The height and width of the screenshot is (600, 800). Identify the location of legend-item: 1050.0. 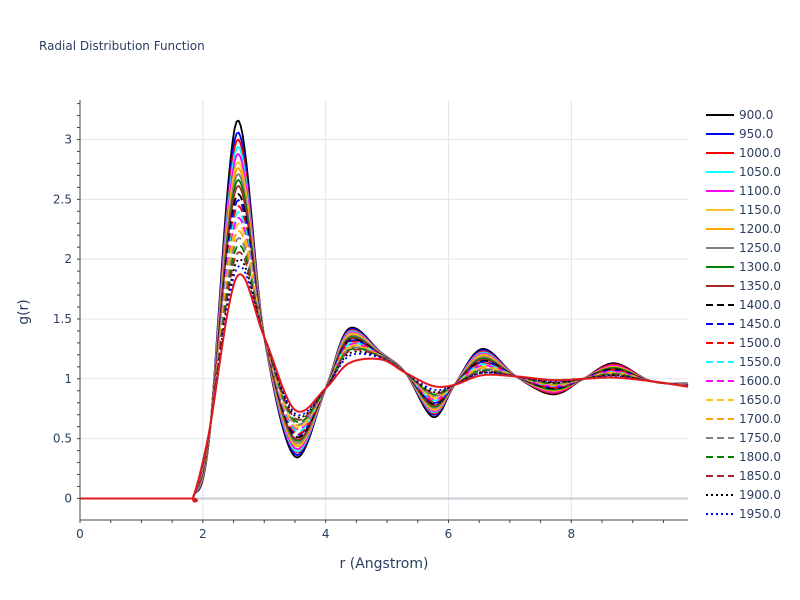
(750, 171).